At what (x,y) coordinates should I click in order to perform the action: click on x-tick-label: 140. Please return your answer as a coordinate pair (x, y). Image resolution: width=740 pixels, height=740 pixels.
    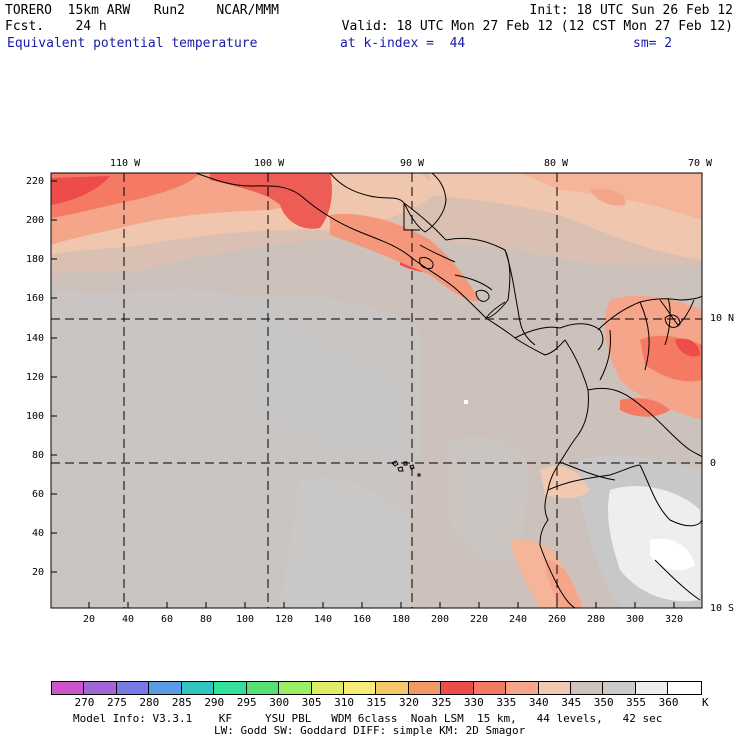
    Looking at the image, I should click on (323, 619).